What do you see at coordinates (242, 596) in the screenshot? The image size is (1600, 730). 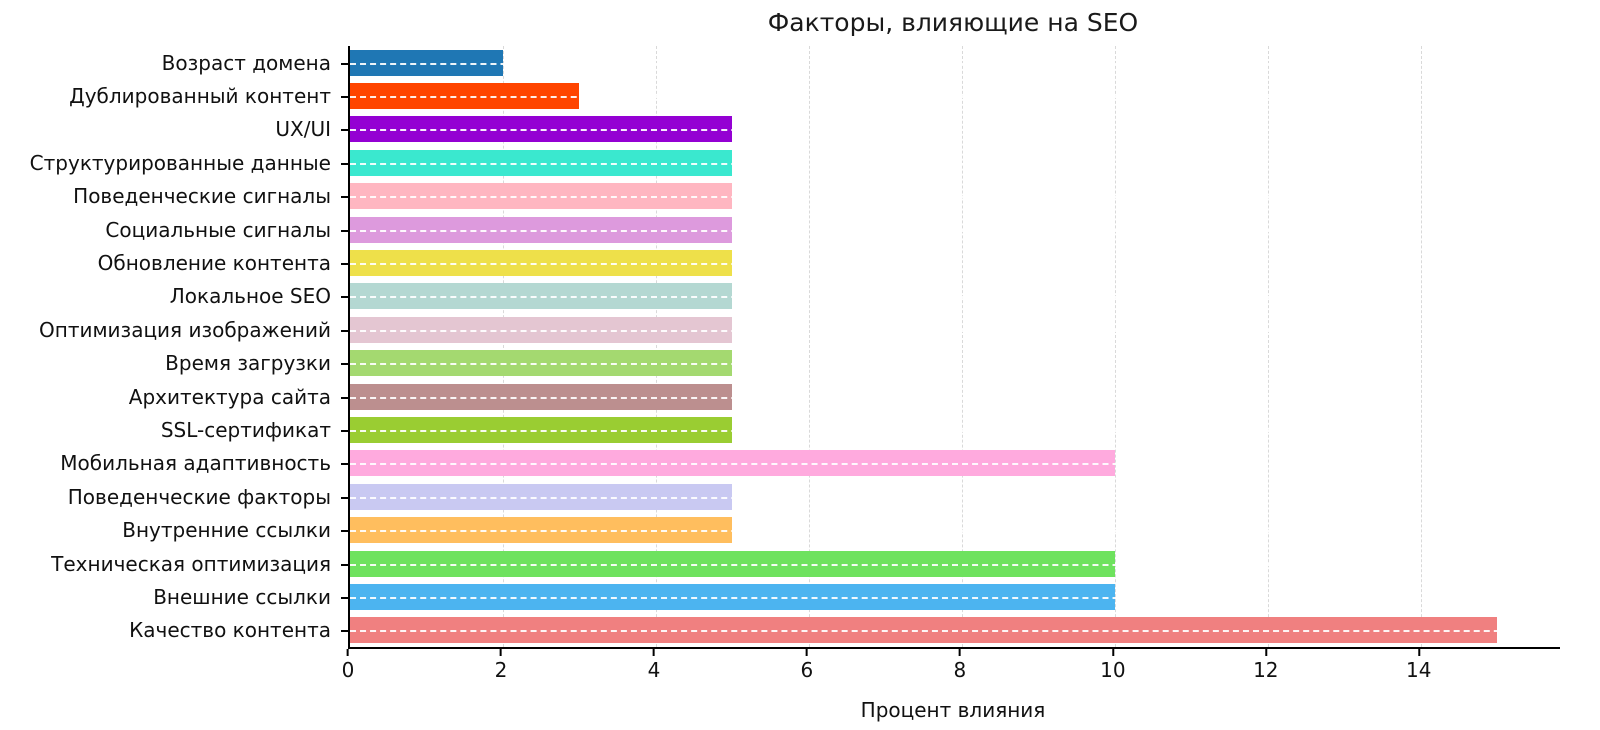 I see `y-tick-label: Внешние ссылки` at bounding box center [242, 596].